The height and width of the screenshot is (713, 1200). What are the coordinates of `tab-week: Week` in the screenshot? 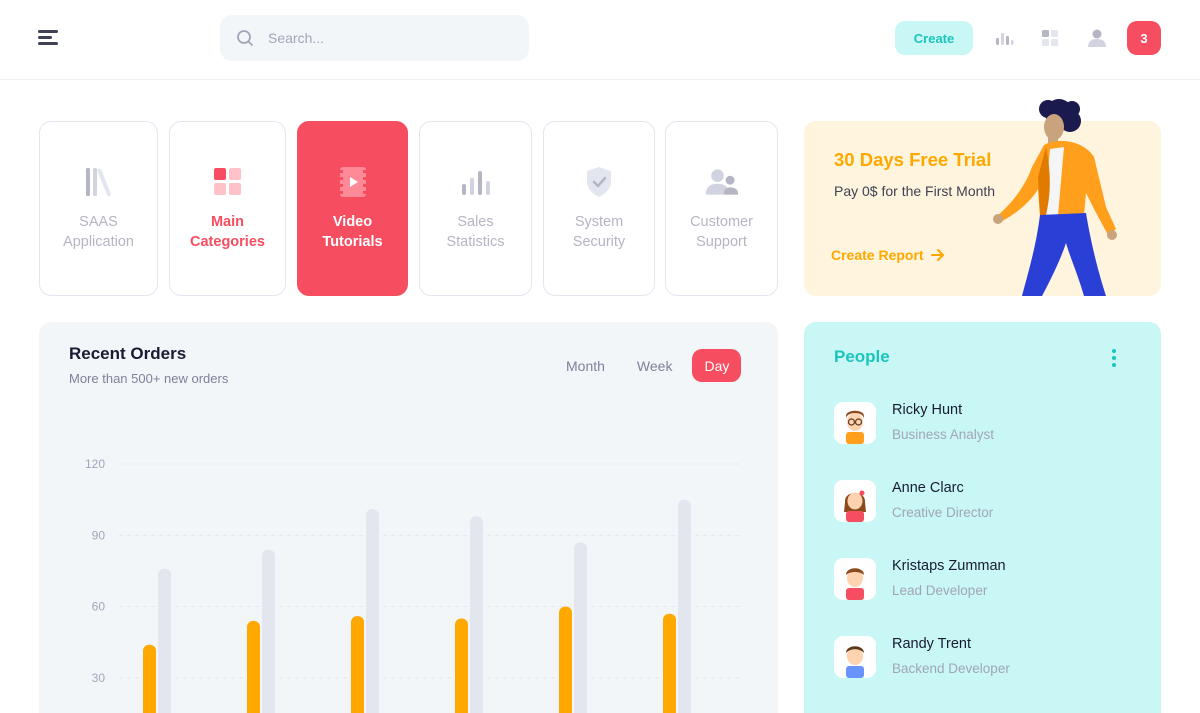 It's located at (654, 365).